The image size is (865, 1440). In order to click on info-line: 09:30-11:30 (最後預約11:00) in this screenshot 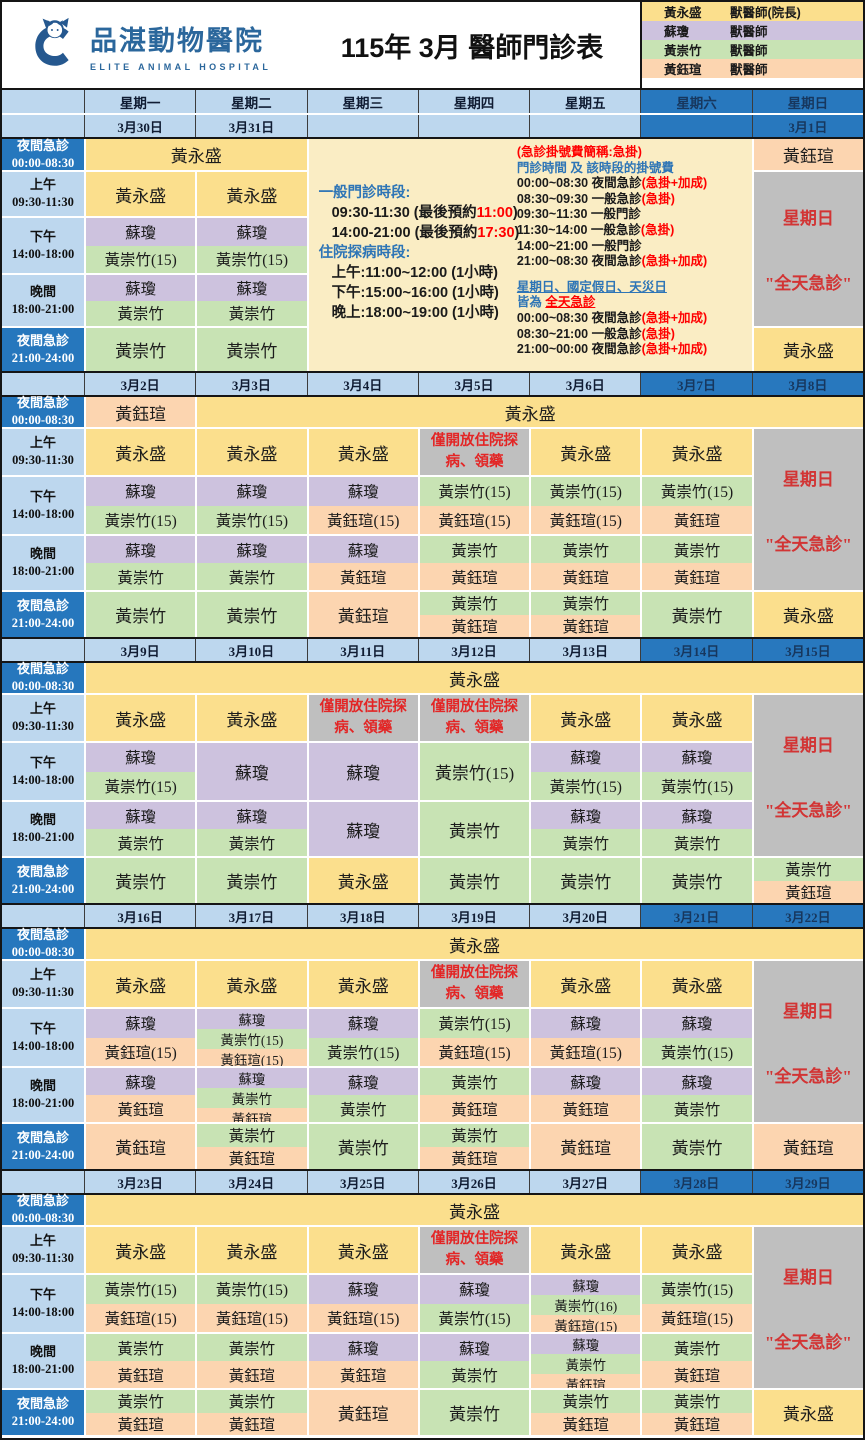, I will do `click(418, 213)`.